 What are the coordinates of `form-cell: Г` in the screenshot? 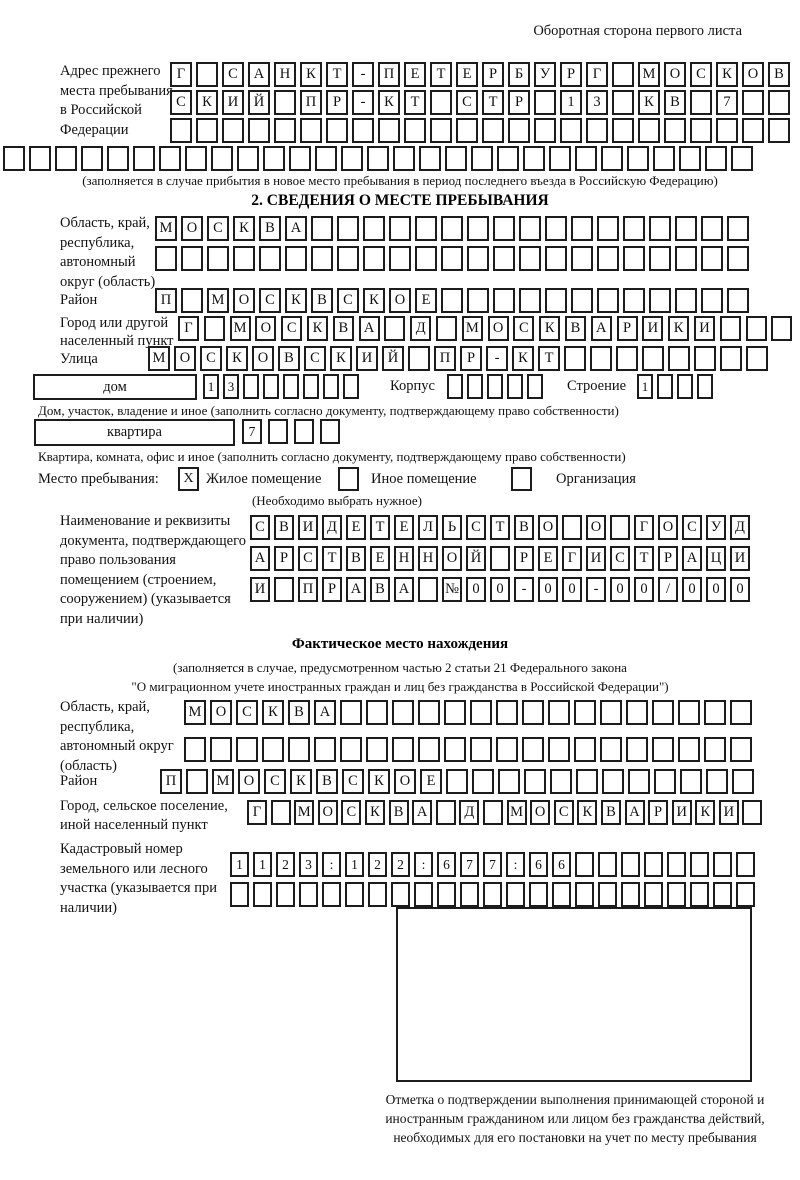 It's located at (597, 74).